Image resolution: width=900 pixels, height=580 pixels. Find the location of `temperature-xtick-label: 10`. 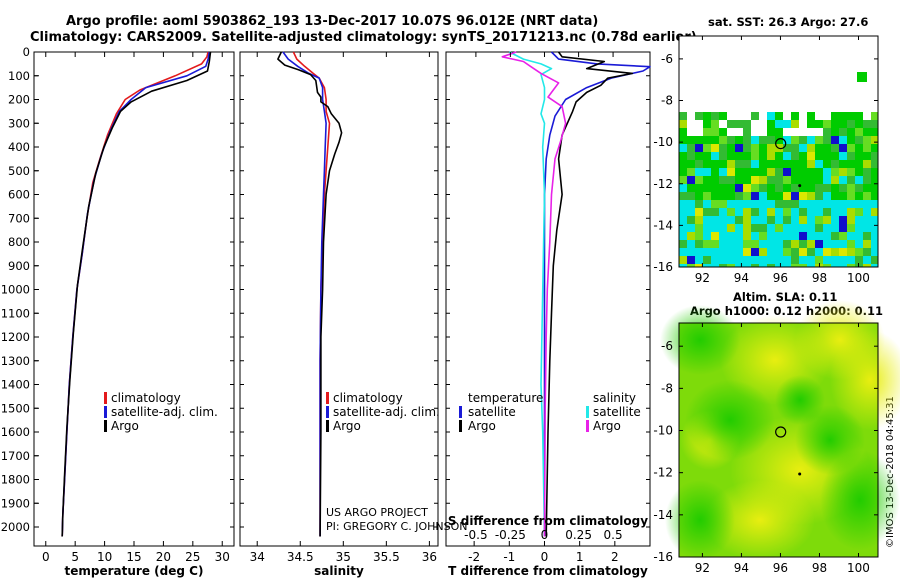

temperature-xtick-label: 10 is located at coordinates (104, 557).